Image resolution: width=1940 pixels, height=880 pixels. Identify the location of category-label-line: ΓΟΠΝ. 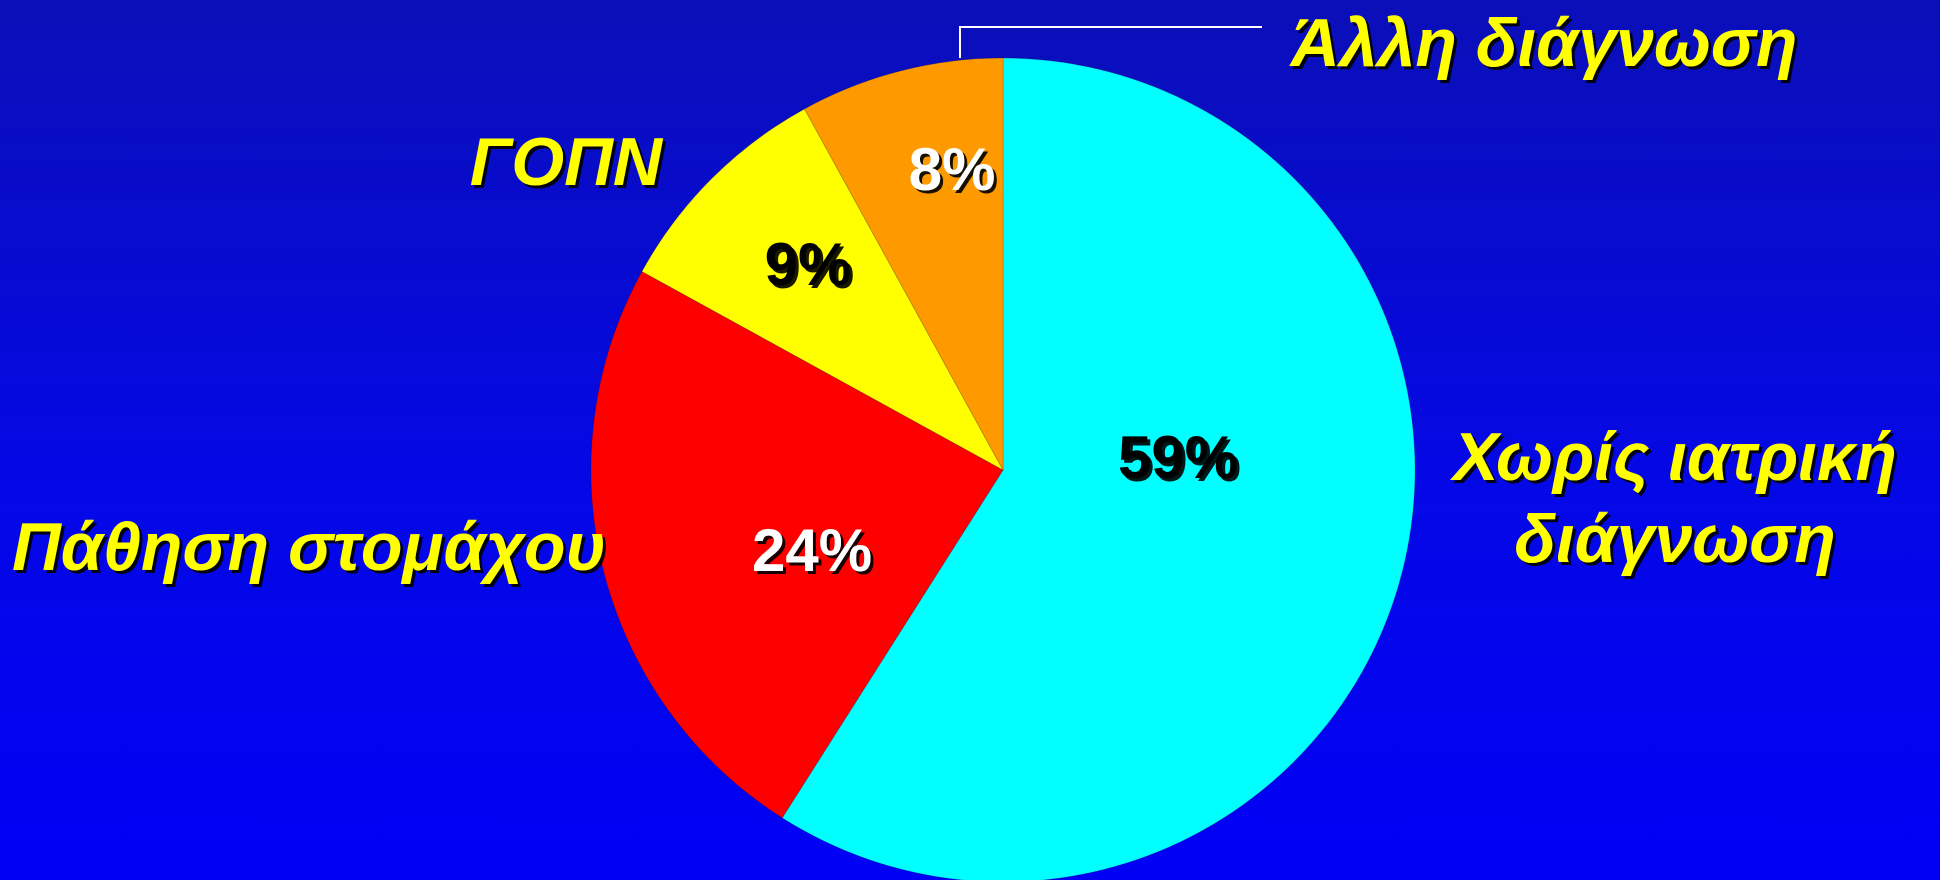
(567, 162).